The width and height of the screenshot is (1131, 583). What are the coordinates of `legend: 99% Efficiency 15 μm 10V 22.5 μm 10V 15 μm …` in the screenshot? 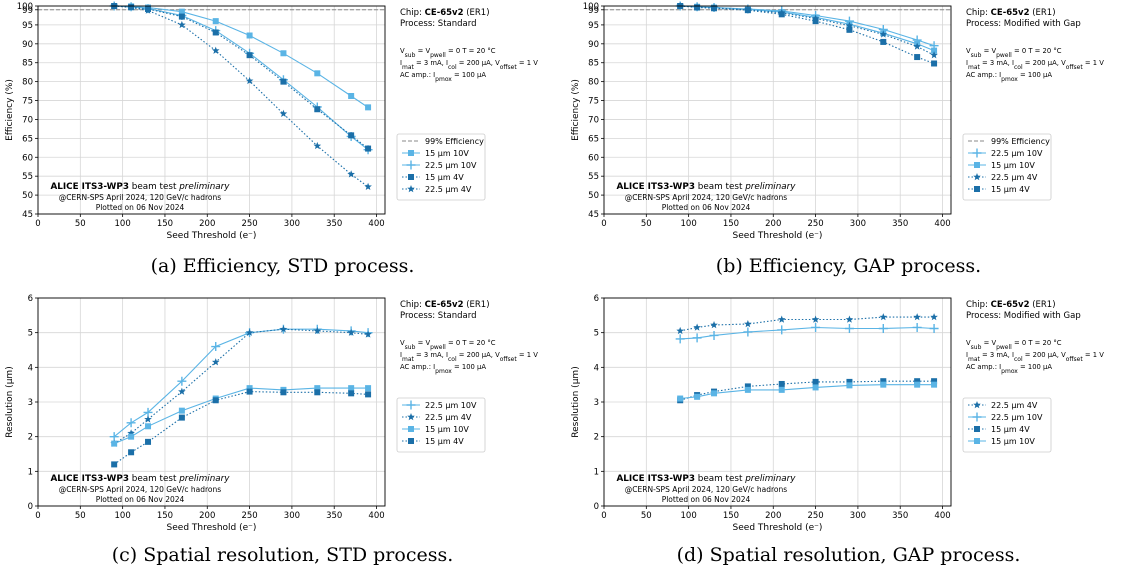 It's located at (441, 167).